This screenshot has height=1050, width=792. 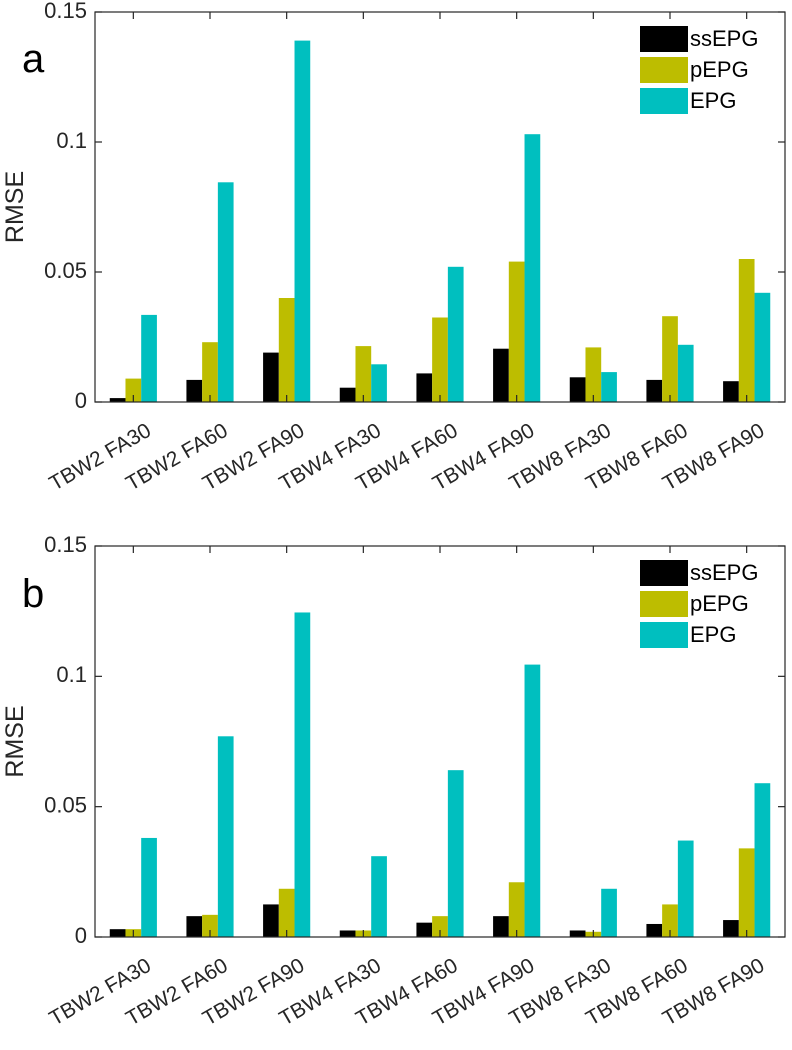 I want to click on panel-letter: a, so click(x=33, y=59).